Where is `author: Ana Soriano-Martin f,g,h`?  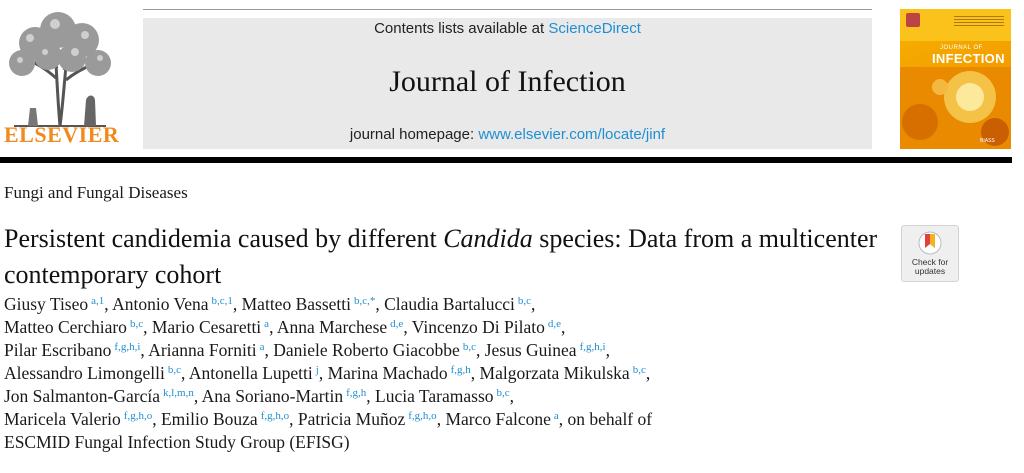
author: Ana Soriano-Martin f,g,h is located at coordinates (284, 396).